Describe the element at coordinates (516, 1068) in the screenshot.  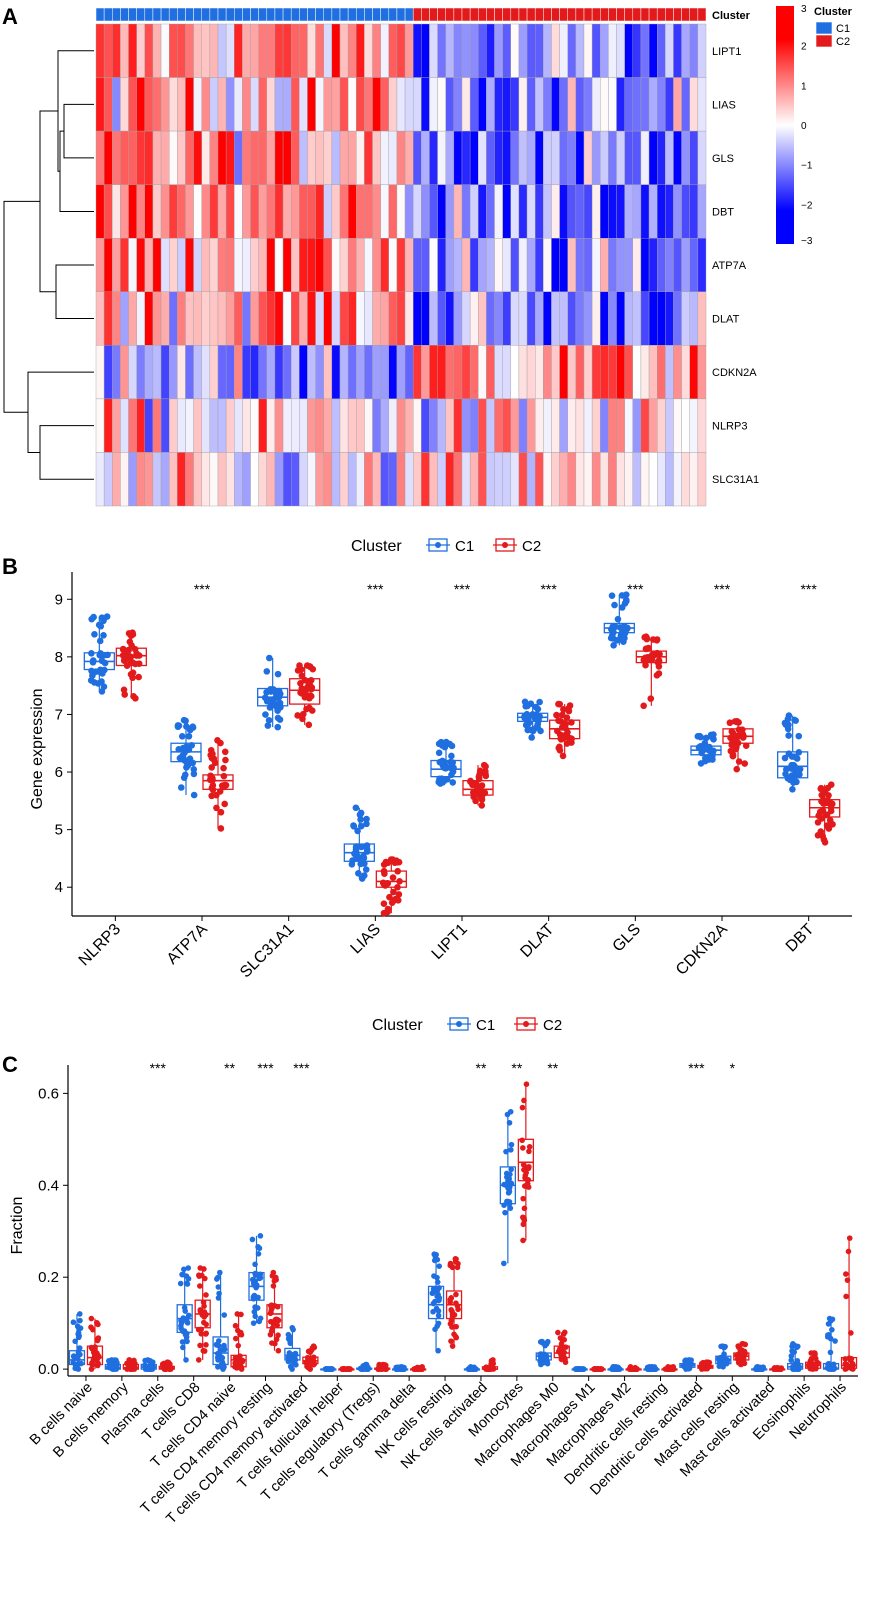
I see `significance-label: **` at that location.